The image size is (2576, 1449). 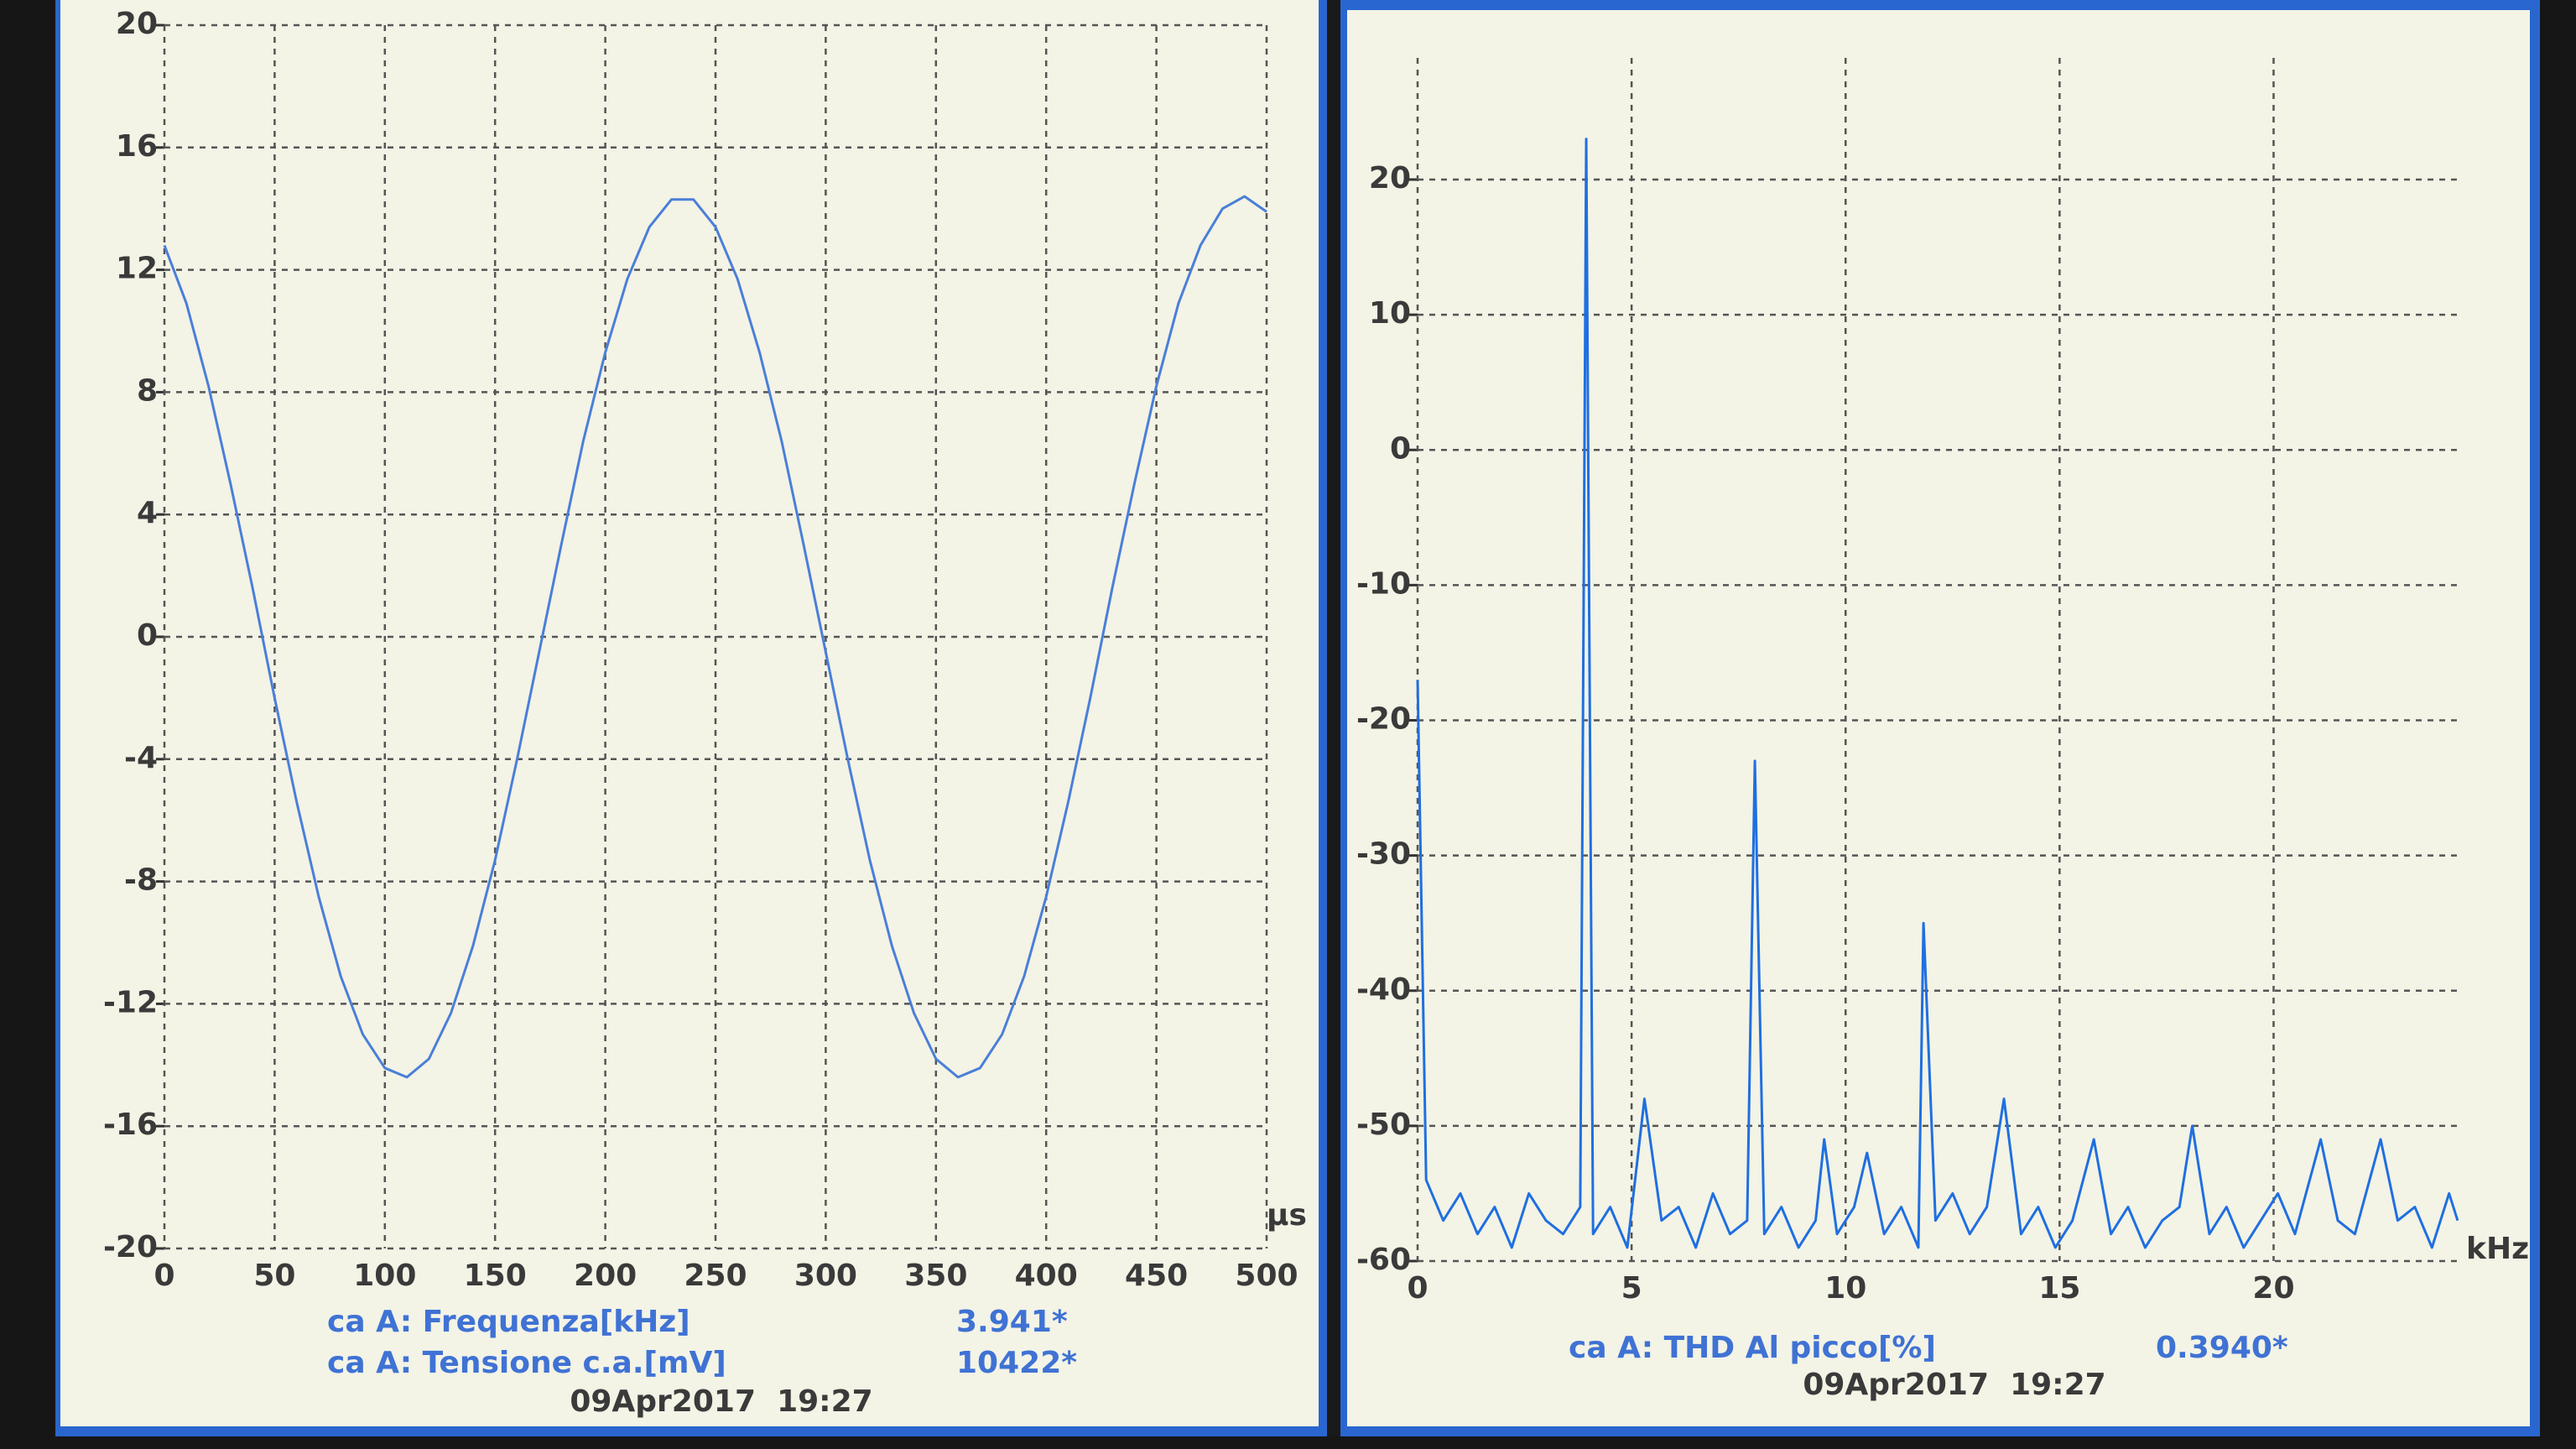 I want to click on x-tick-label: 15, so click(x=2059, y=1288).